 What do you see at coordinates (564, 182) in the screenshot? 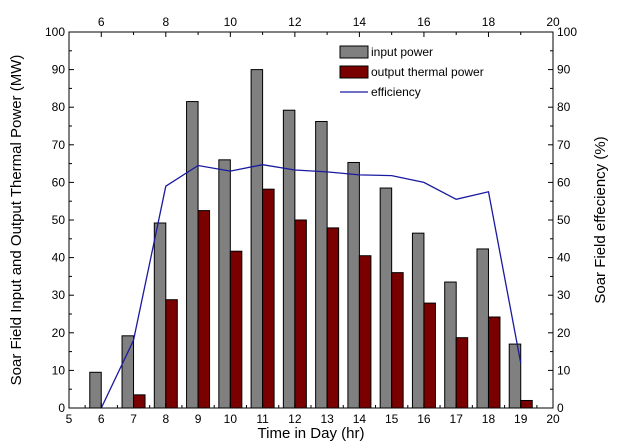
I see `y2-tick-label: 60` at bounding box center [564, 182].